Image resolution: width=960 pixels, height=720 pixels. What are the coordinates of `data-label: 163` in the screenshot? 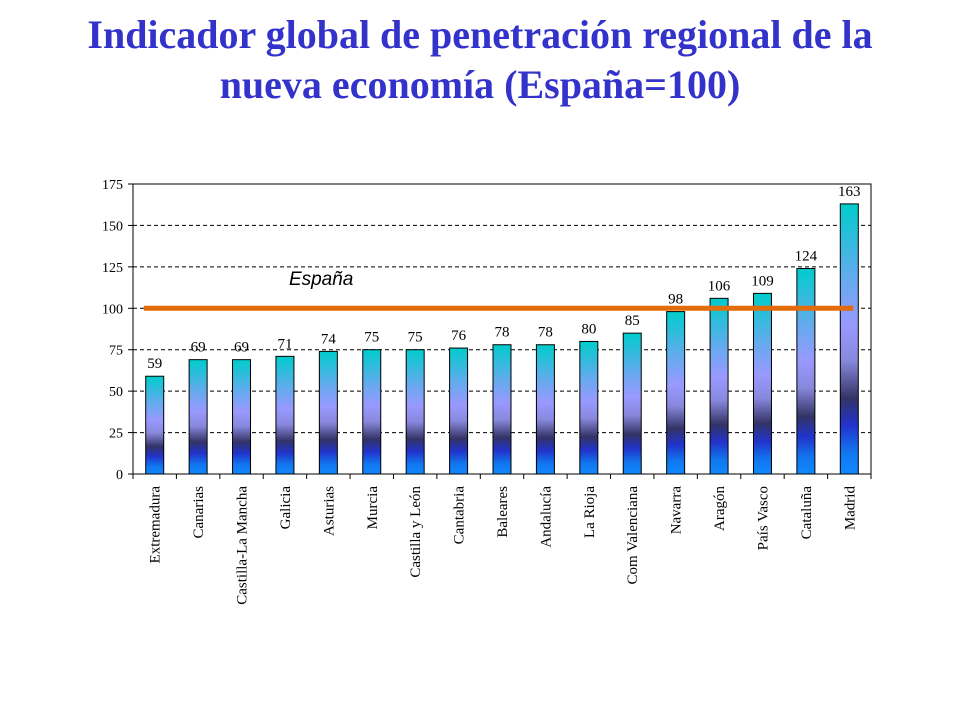 It's located at (849, 192).